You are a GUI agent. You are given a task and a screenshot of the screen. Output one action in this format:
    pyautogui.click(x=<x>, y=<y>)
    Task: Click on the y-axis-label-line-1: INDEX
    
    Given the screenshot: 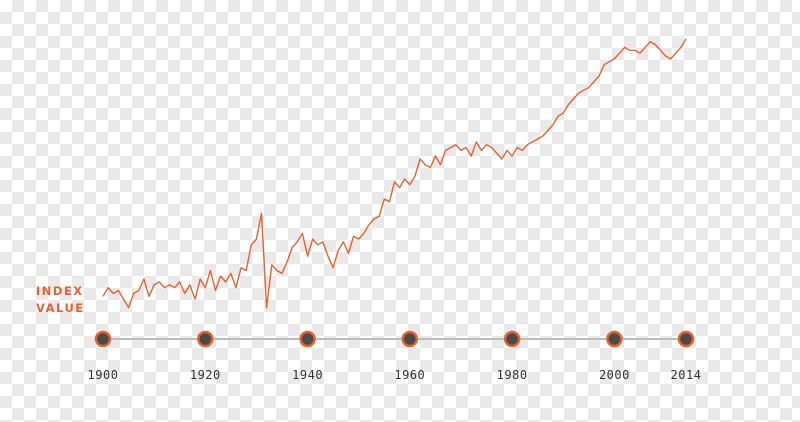 What is the action you would take?
    pyautogui.click(x=60, y=291)
    